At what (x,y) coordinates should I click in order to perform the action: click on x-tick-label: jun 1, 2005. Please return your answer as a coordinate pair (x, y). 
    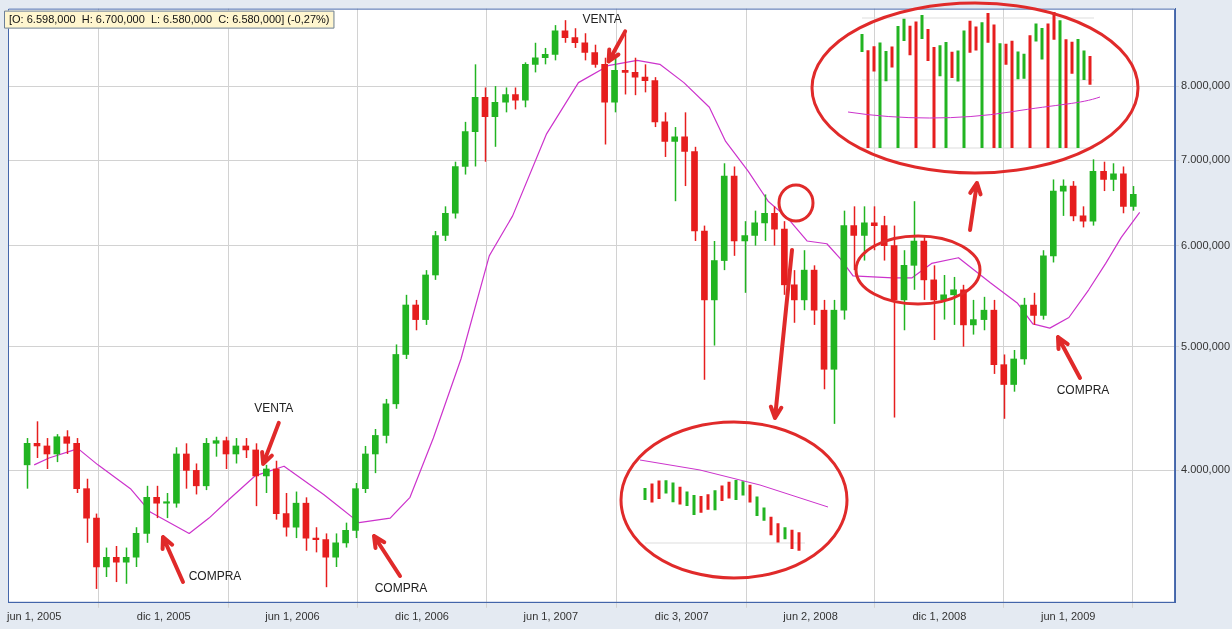
    Looking at the image, I should click on (33, 616).